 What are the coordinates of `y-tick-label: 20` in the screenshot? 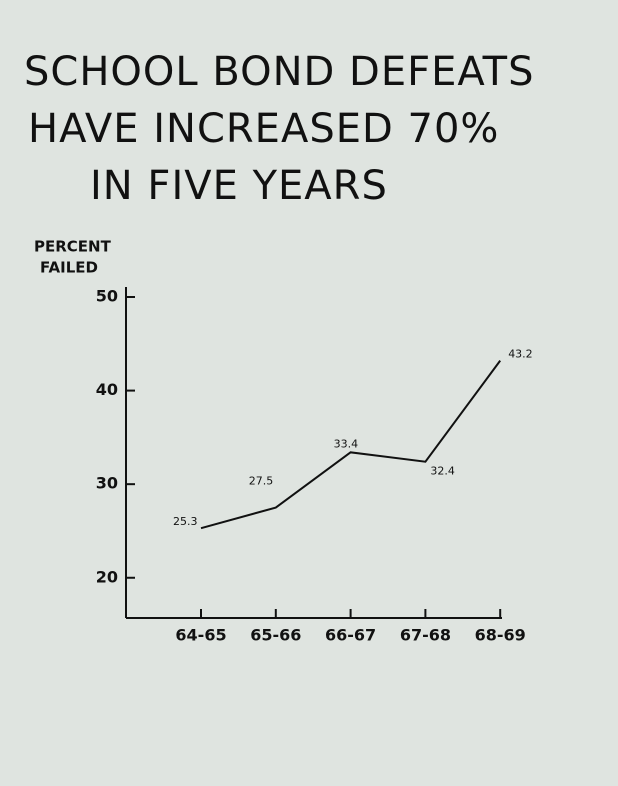 It's located at (107, 576).